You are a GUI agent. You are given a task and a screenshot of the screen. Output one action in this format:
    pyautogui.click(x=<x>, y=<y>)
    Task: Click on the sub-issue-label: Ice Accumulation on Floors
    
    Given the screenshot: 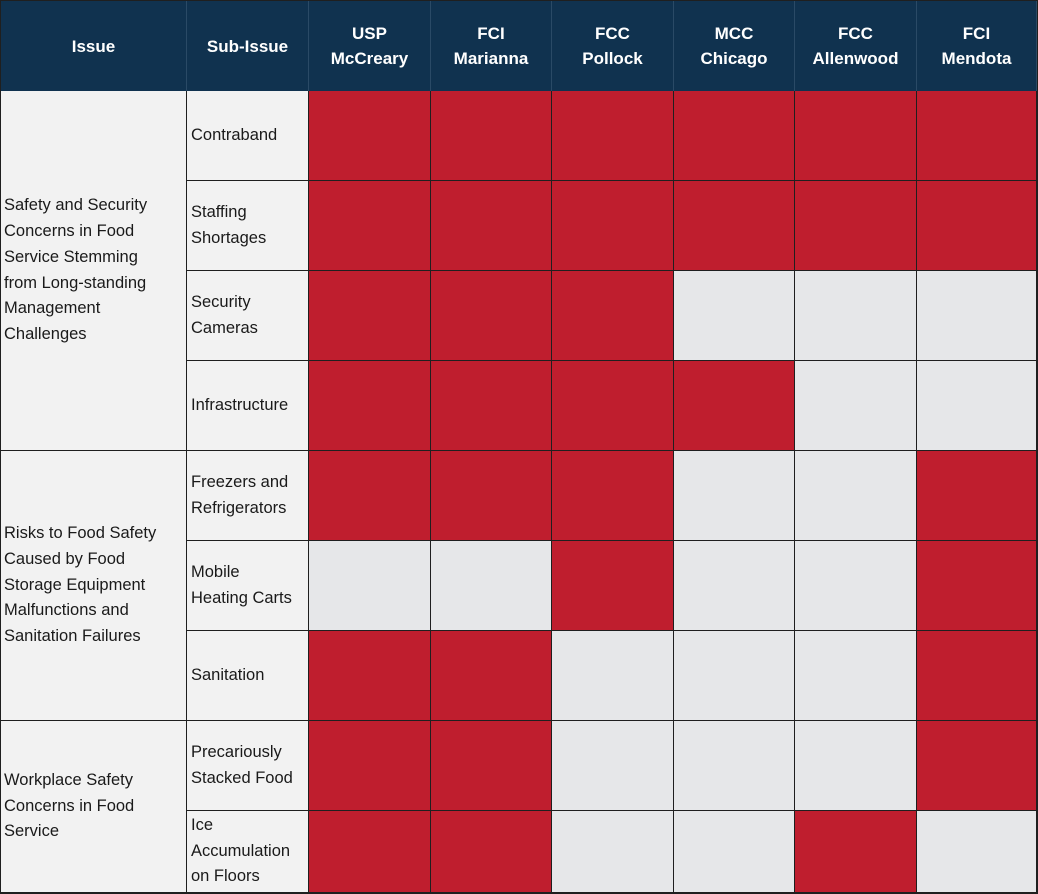 What is the action you would take?
    pyautogui.click(x=241, y=850)
    